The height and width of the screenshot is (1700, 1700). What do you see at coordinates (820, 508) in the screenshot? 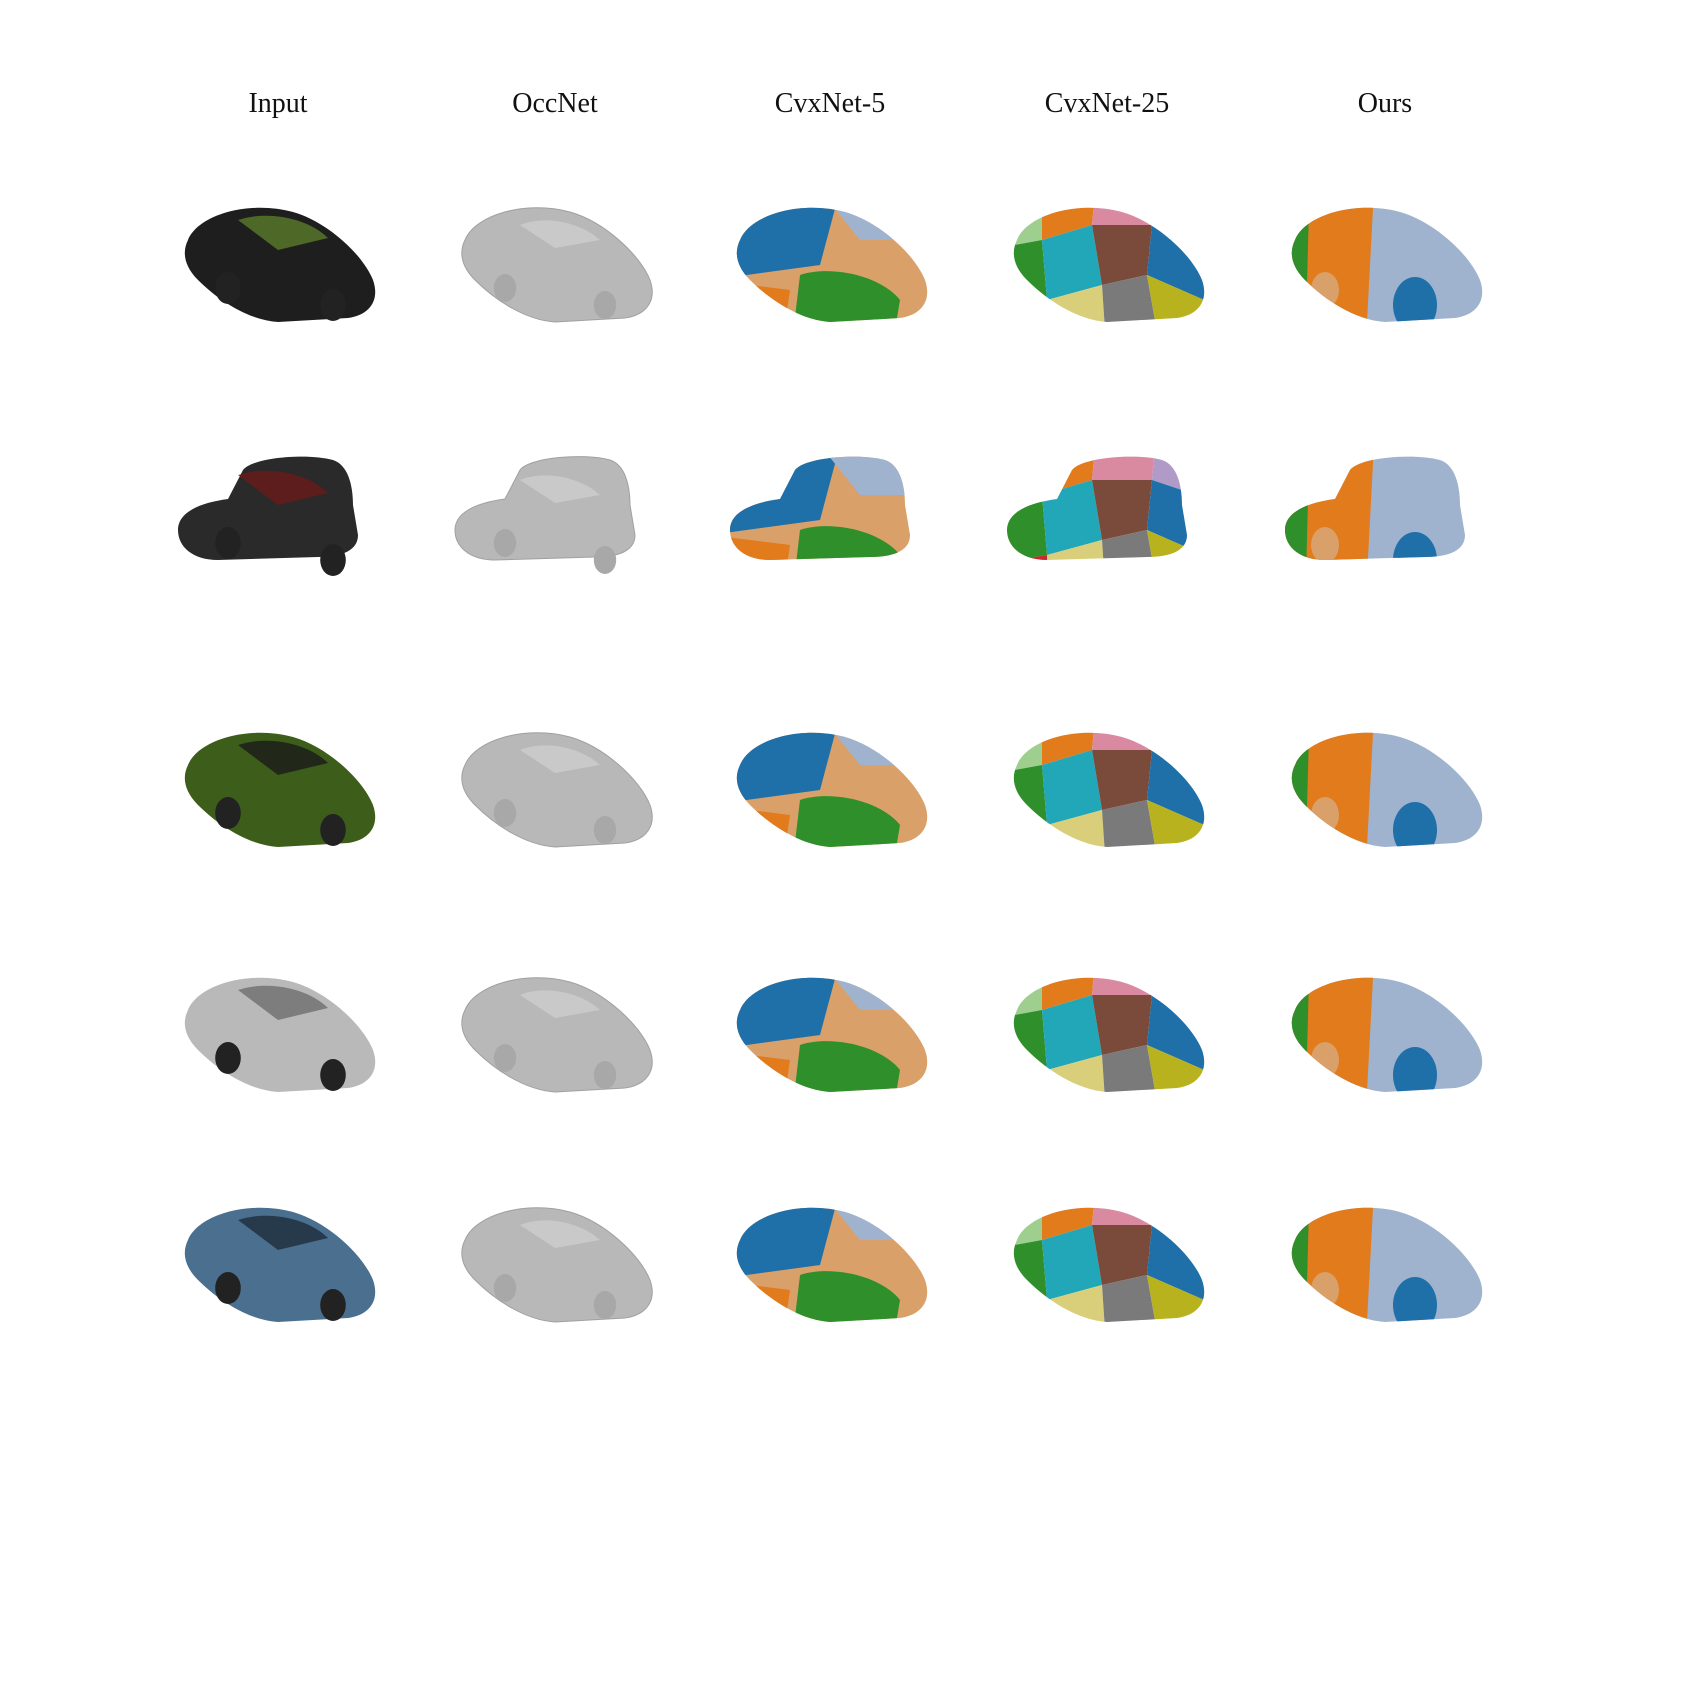
I see `cvxnet5-render-row-2-render` at bounding box center [820, 508].